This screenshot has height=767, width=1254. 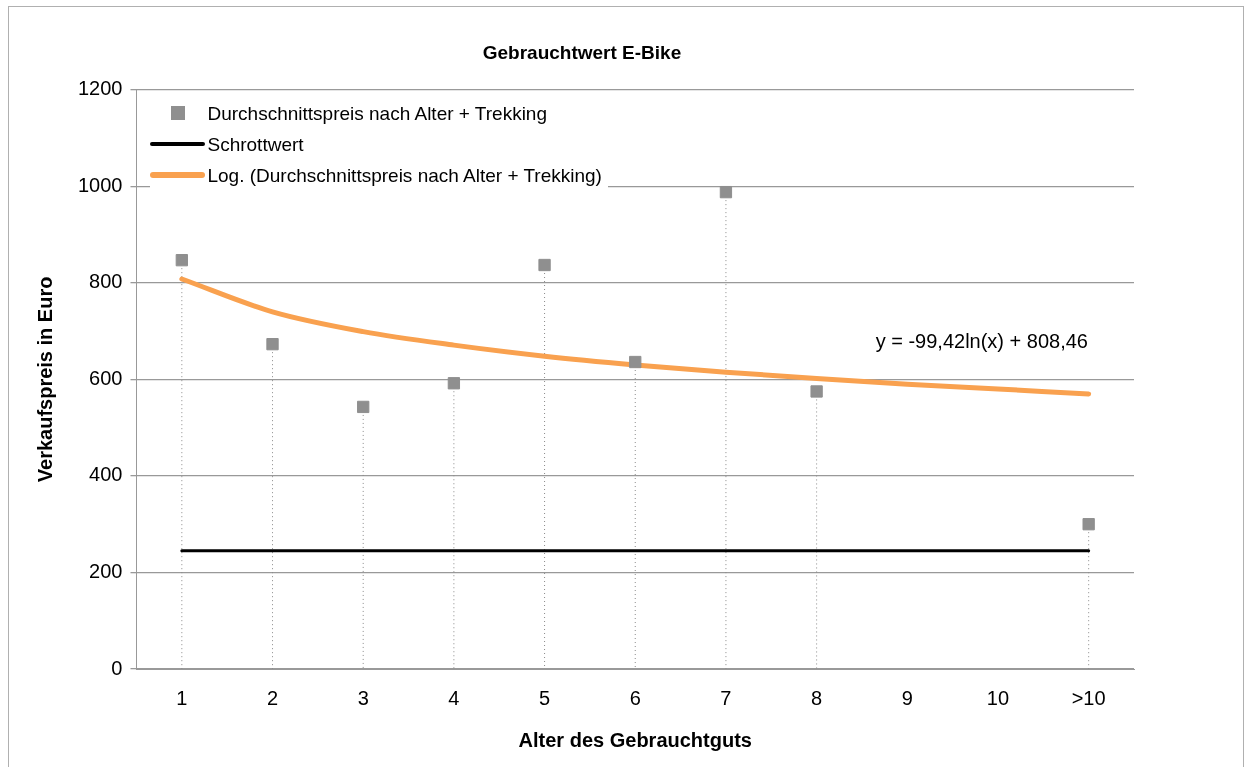 What do you see at coordinates (1088, 697) in the screenshot?
I see `x-tick-label: >10` at bounding box center [1088, 697].